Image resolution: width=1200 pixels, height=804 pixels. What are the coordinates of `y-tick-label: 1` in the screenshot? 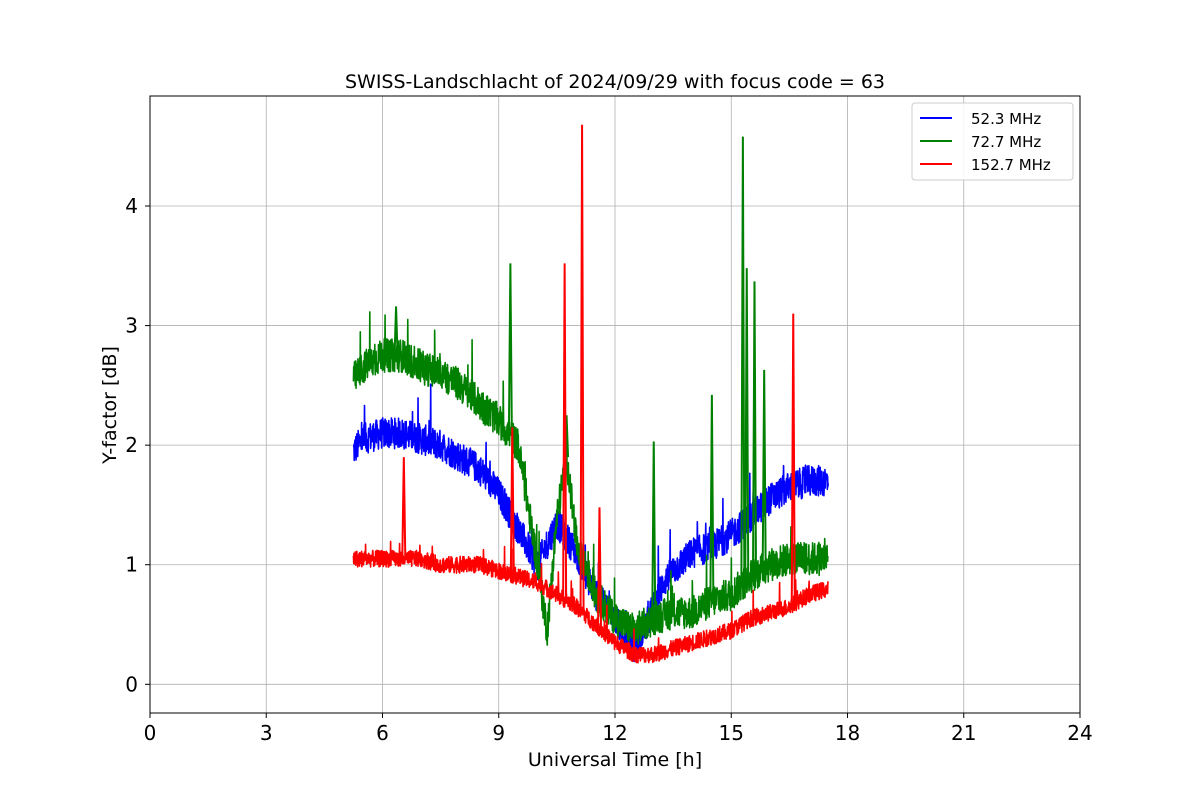 It's located at (131, 565).